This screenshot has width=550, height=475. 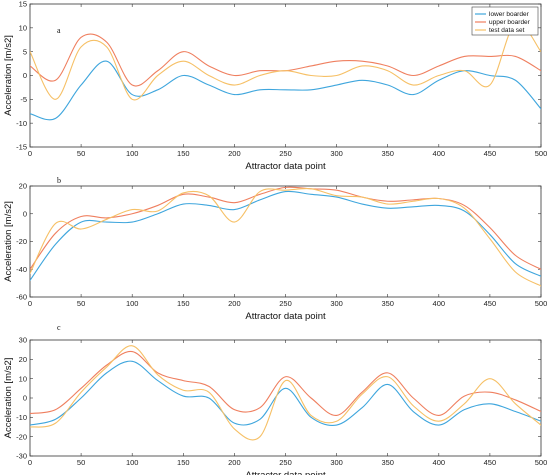 What do you see at coordinates (21, 269) in the screenshot?
I see `y-tick-label: -40` at bounding box center [21, 269].